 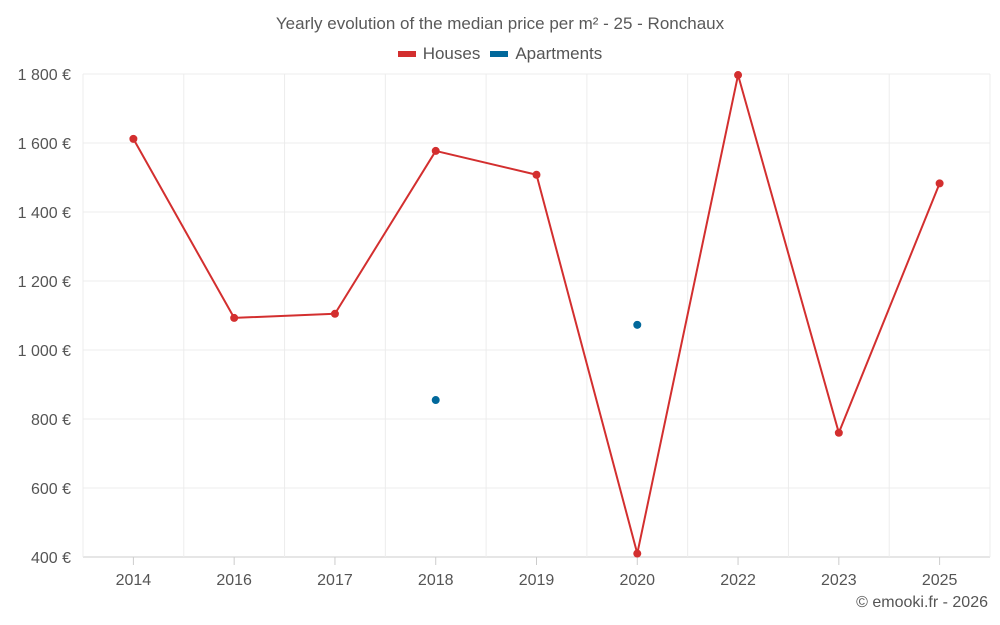 What do you see at coordinates (44, 351) in the screenshot?
I see `y-tick-label: 1 000 €` at bounding box center [44, 351].